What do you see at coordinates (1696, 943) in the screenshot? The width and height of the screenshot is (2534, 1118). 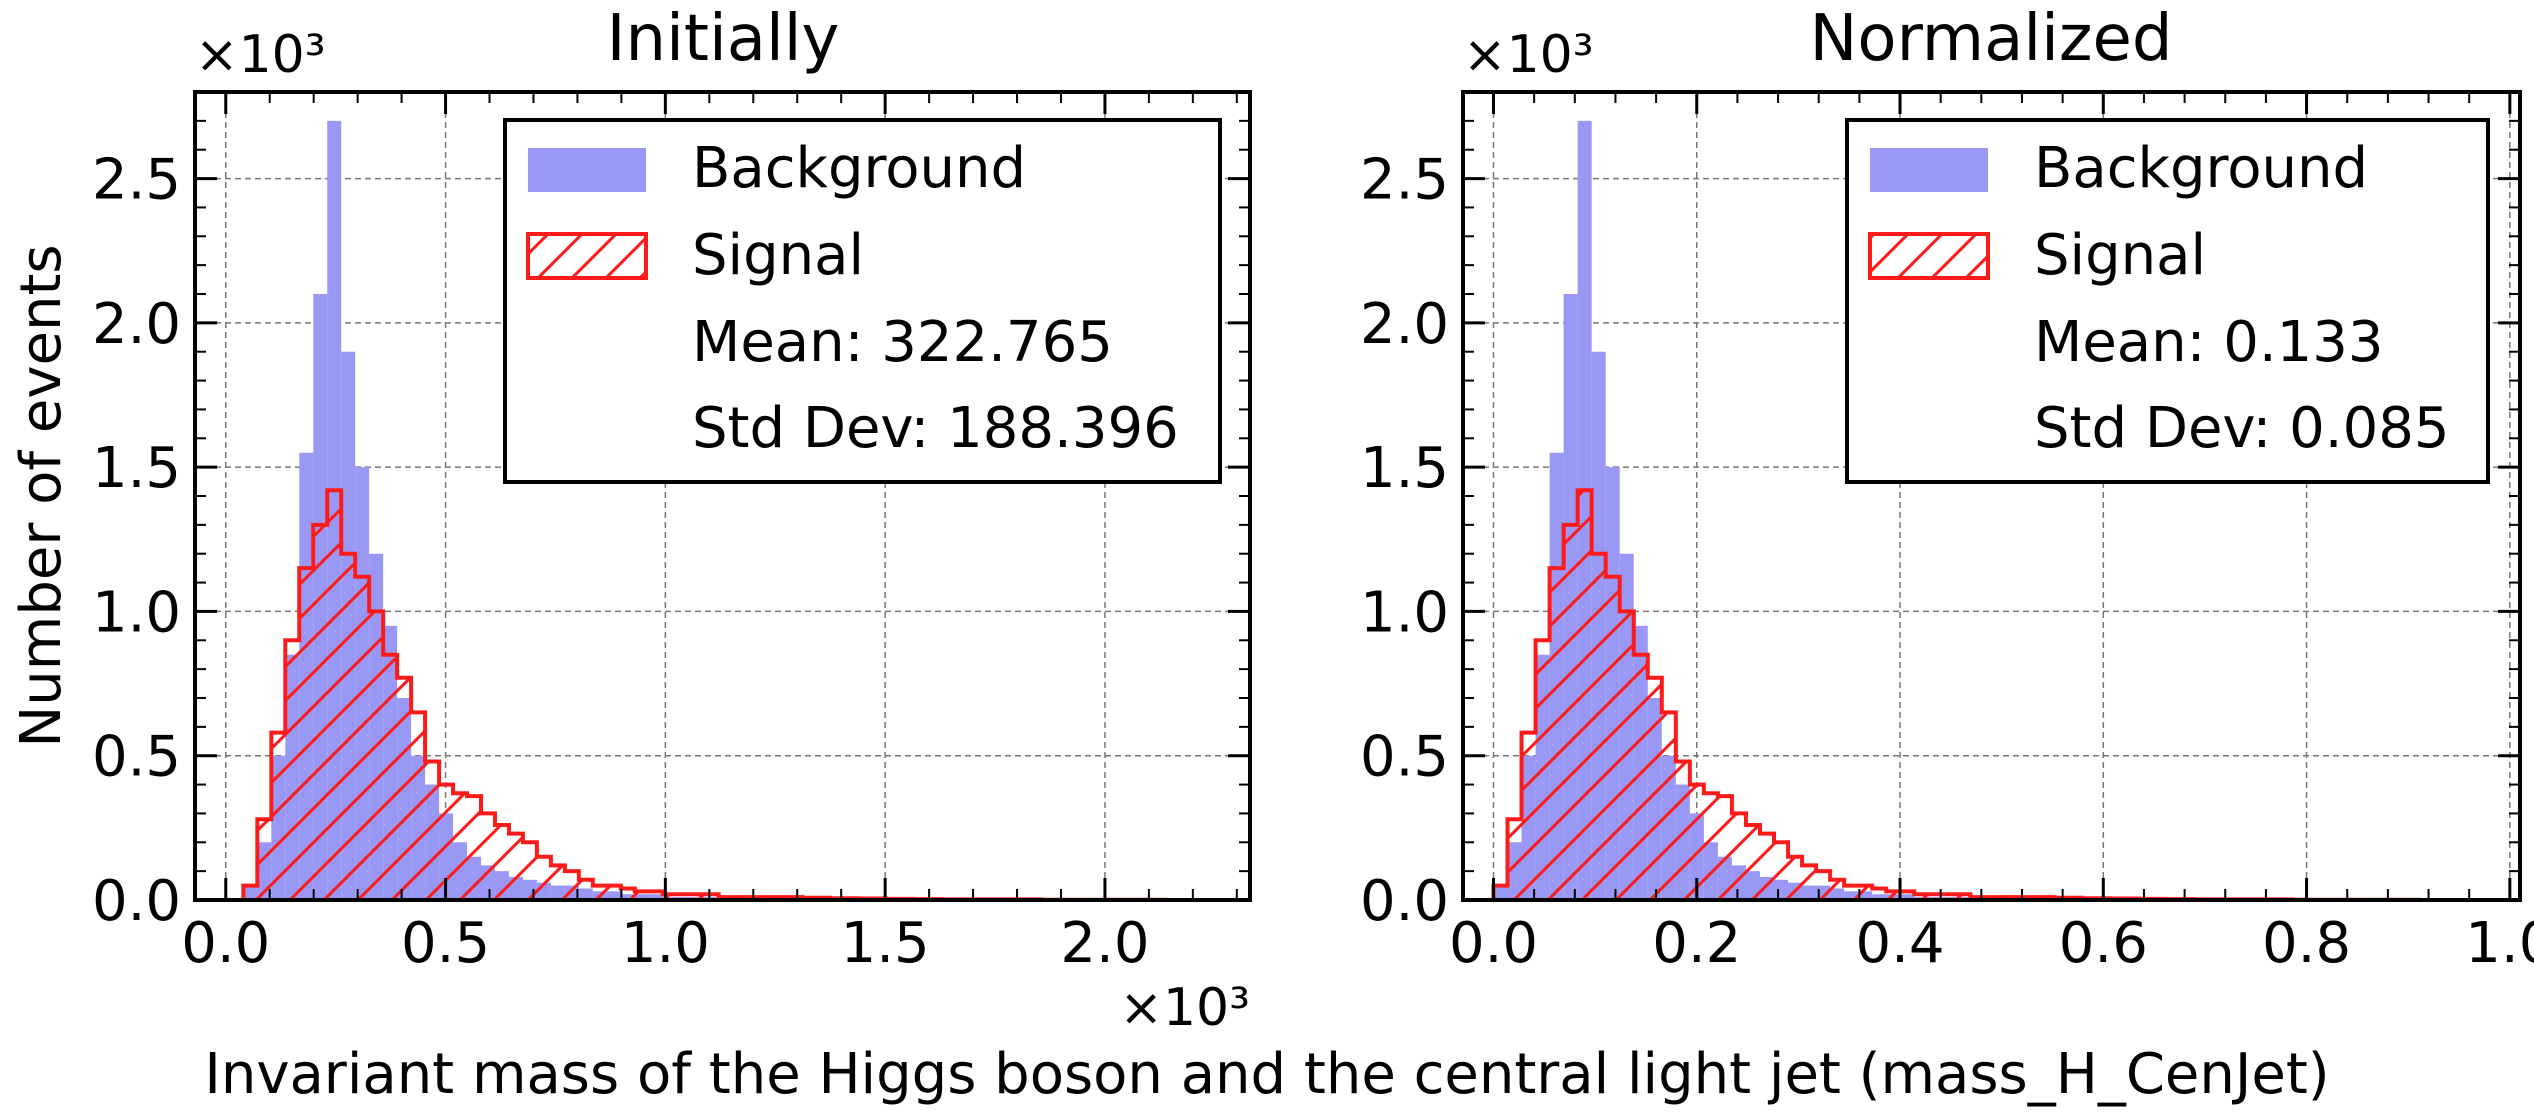 I see `x-tick-label: 0.2` at bounding box center [1696, 943].